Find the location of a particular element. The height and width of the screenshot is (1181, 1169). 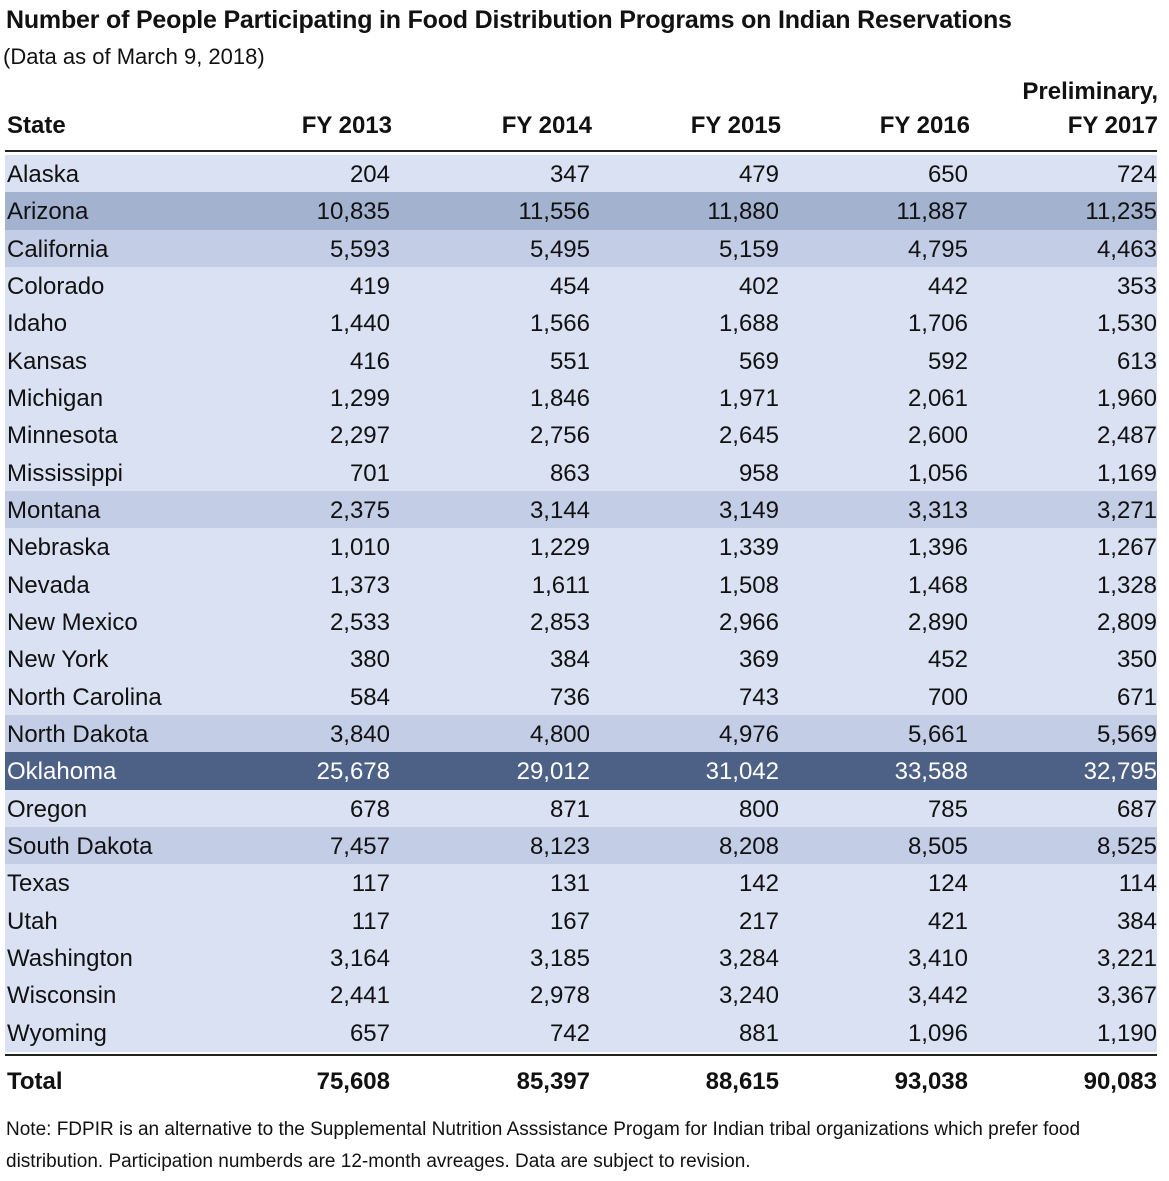

value-cell-fy2015: 31,042 is located at coordinates (742, 772).